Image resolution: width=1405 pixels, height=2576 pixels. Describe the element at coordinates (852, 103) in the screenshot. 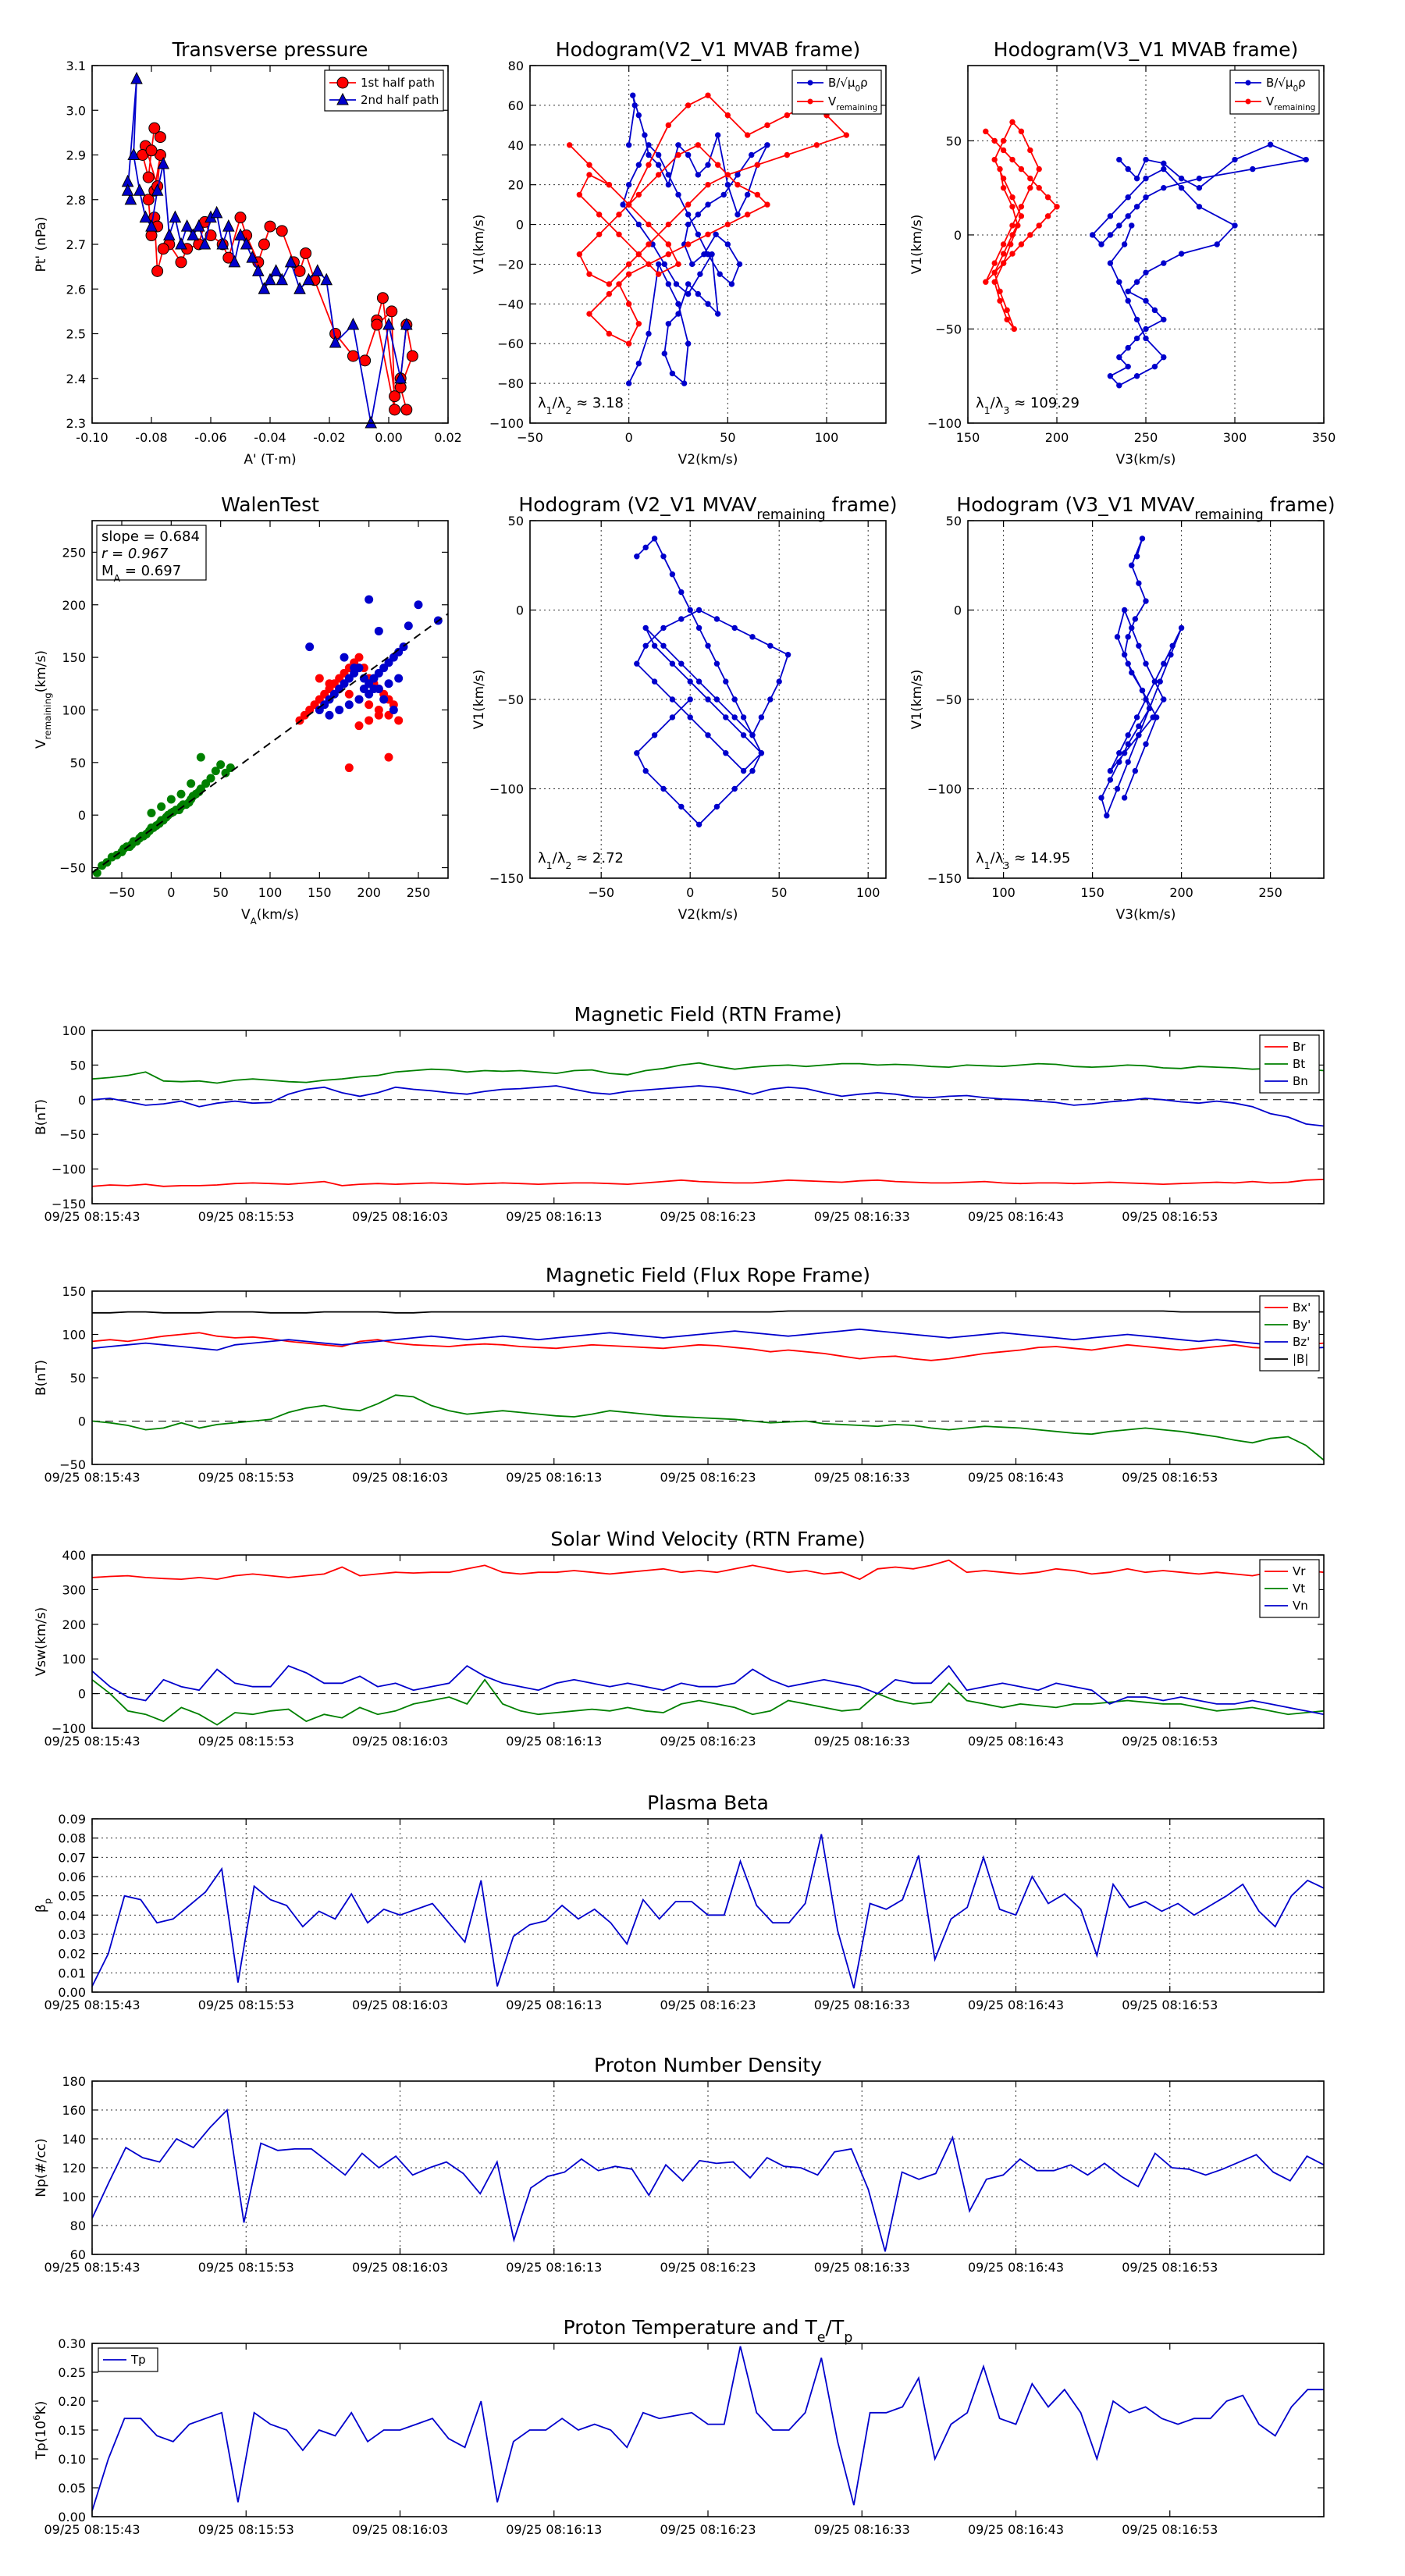

I see `legend-label: Vremaining` at that location.